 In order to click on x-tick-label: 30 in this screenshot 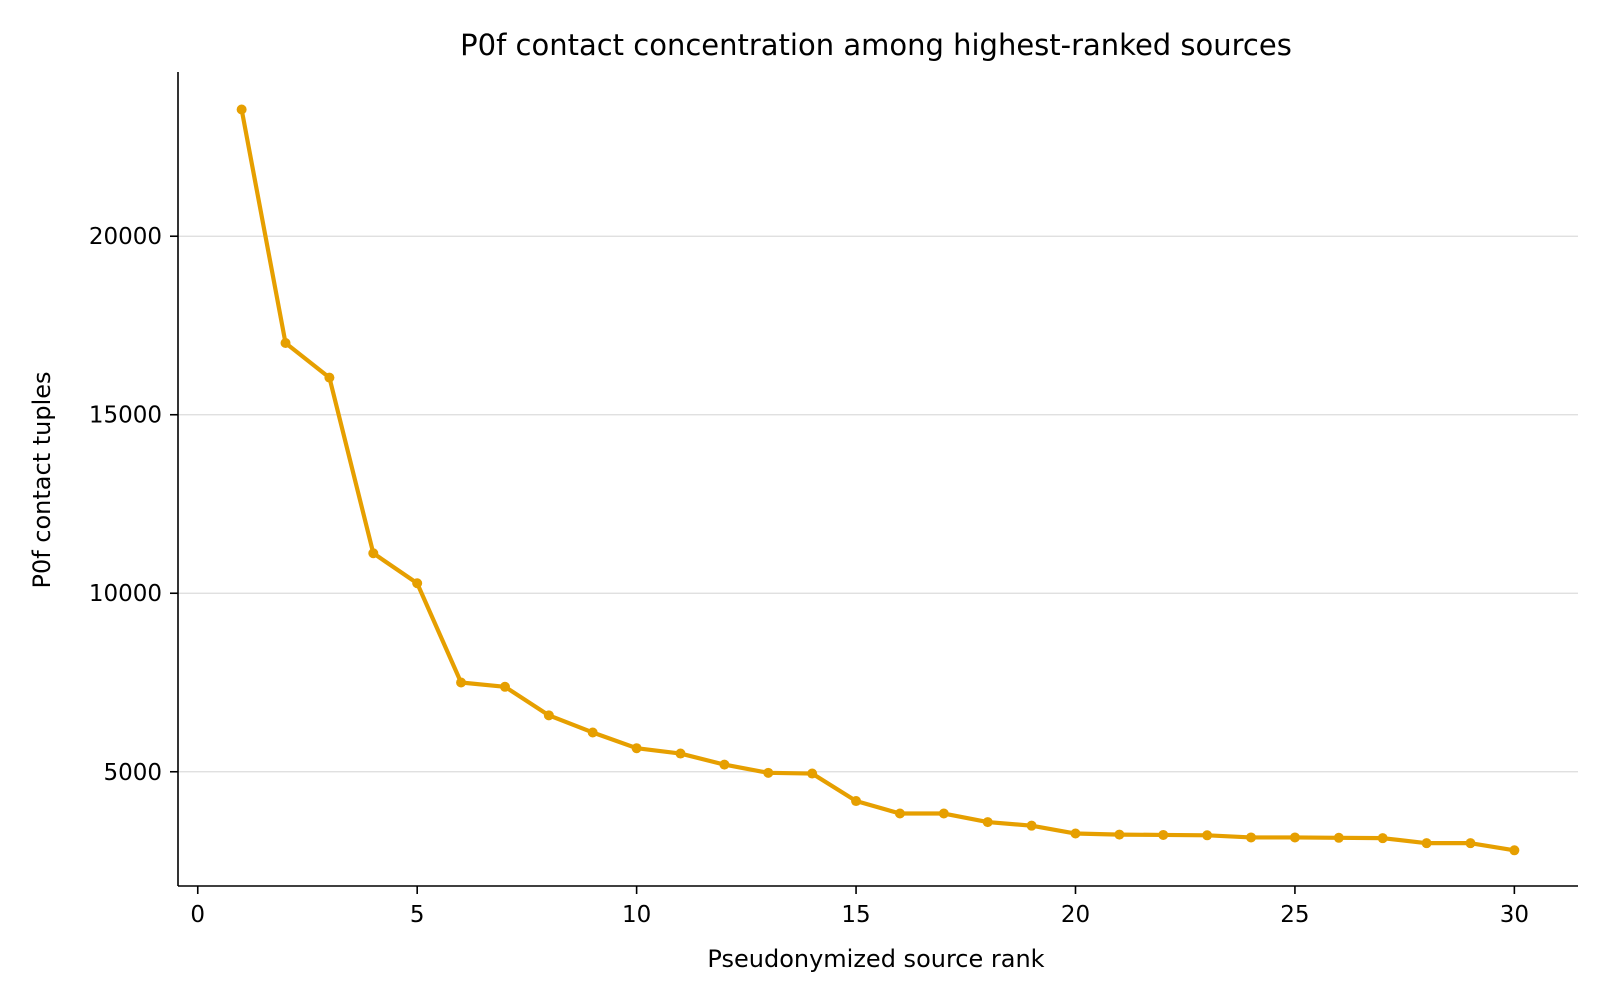, I will do `click(1514, 915)`.